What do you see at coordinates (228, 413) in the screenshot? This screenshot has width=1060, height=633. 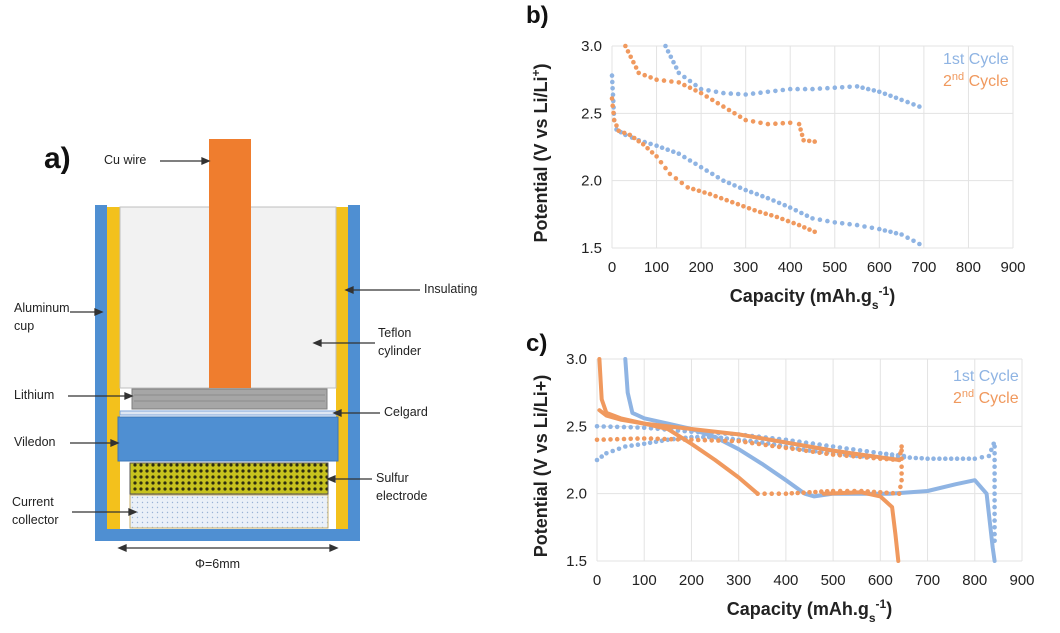 I see `celgard-layer` at bounding box center [228, 413].